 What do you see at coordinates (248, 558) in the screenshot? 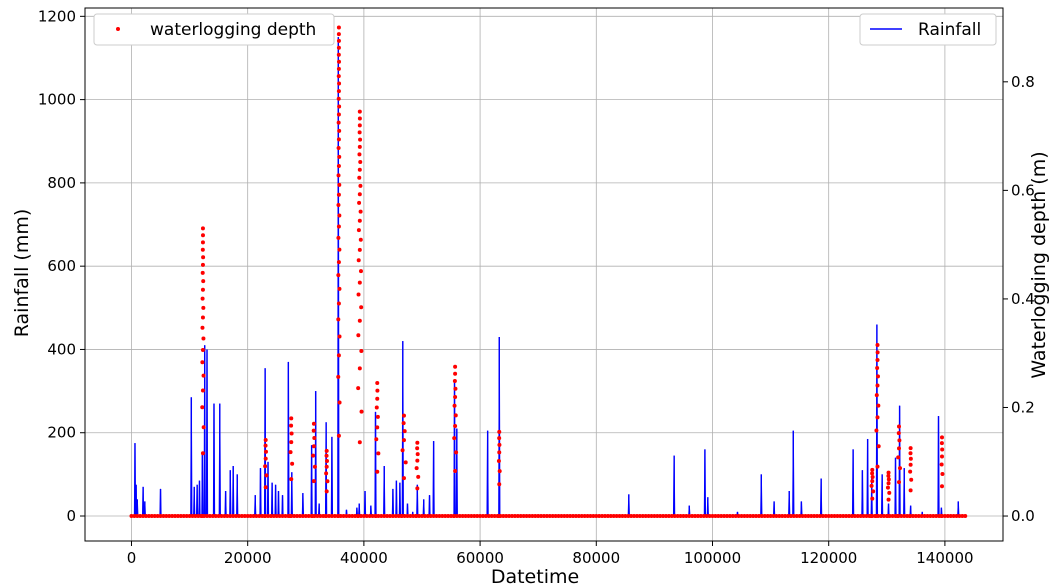
I see `x-tick-label: 20000` at bounding box center [248, 558].